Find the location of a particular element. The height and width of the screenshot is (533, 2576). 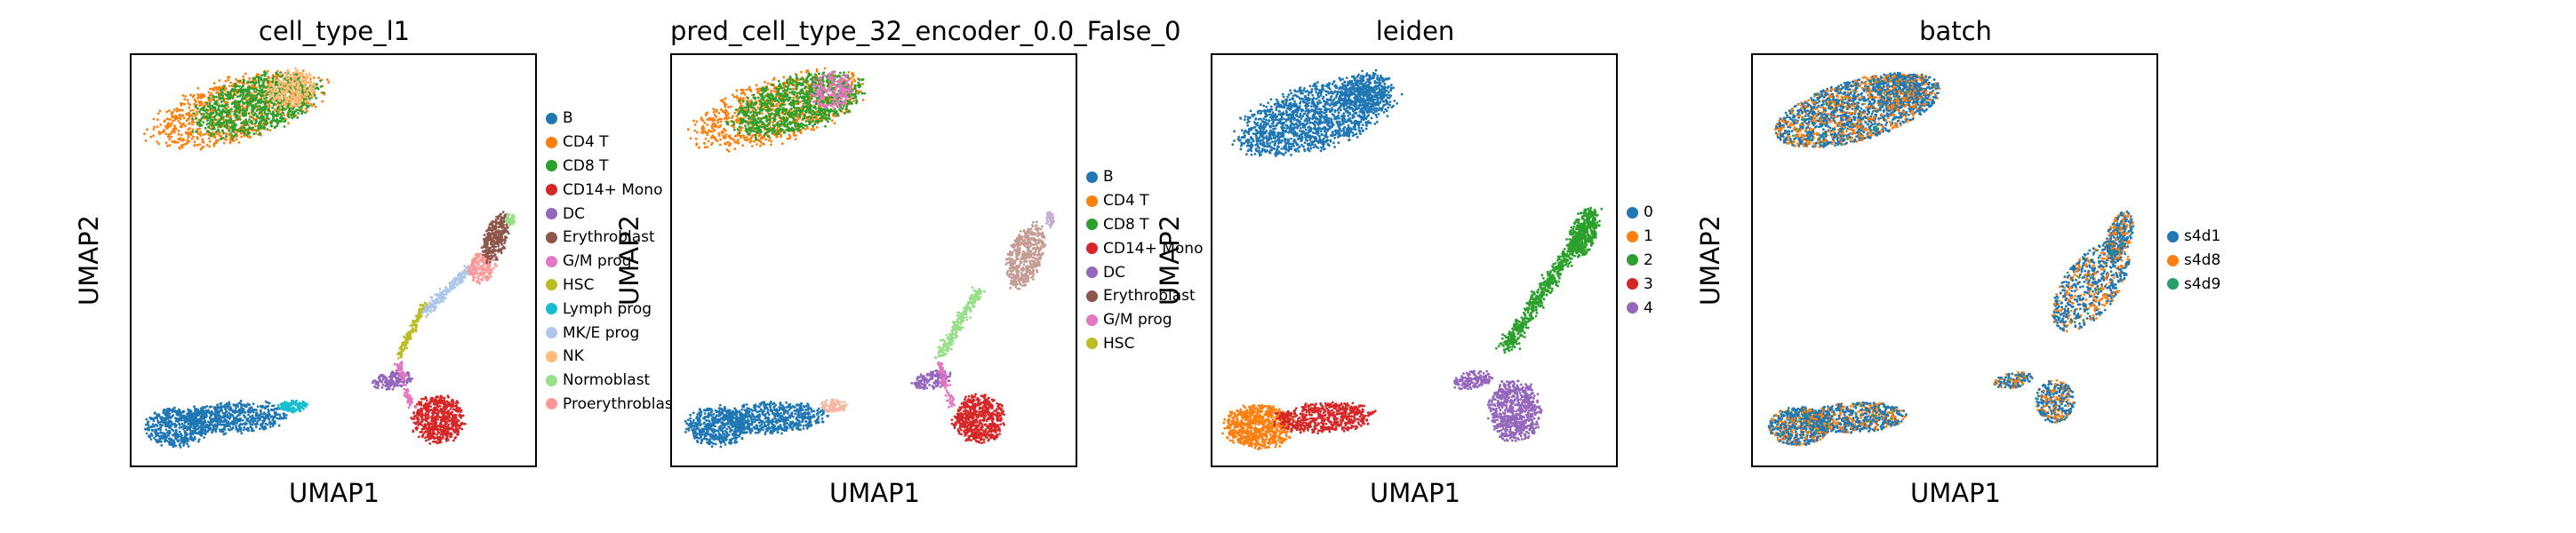

legend-label: CD4 T is located at coordinates (1126, 201).